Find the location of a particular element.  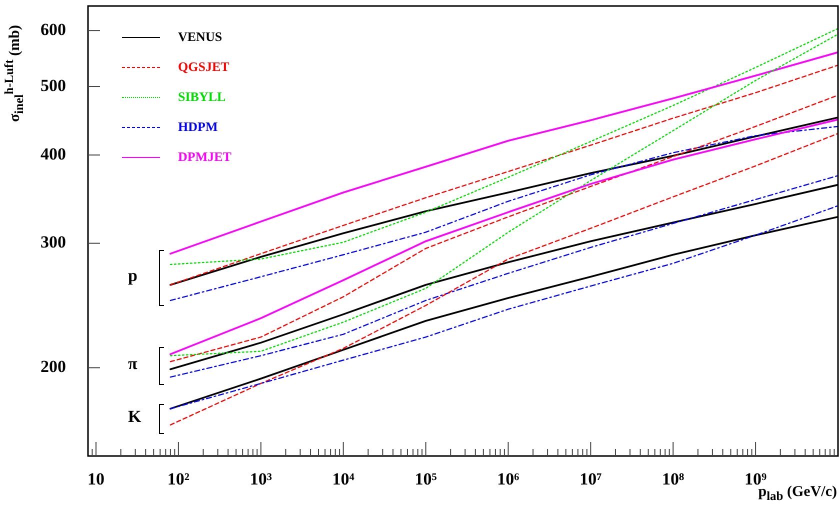

x-tick-label: 10 is located at coordinates (95, 479).